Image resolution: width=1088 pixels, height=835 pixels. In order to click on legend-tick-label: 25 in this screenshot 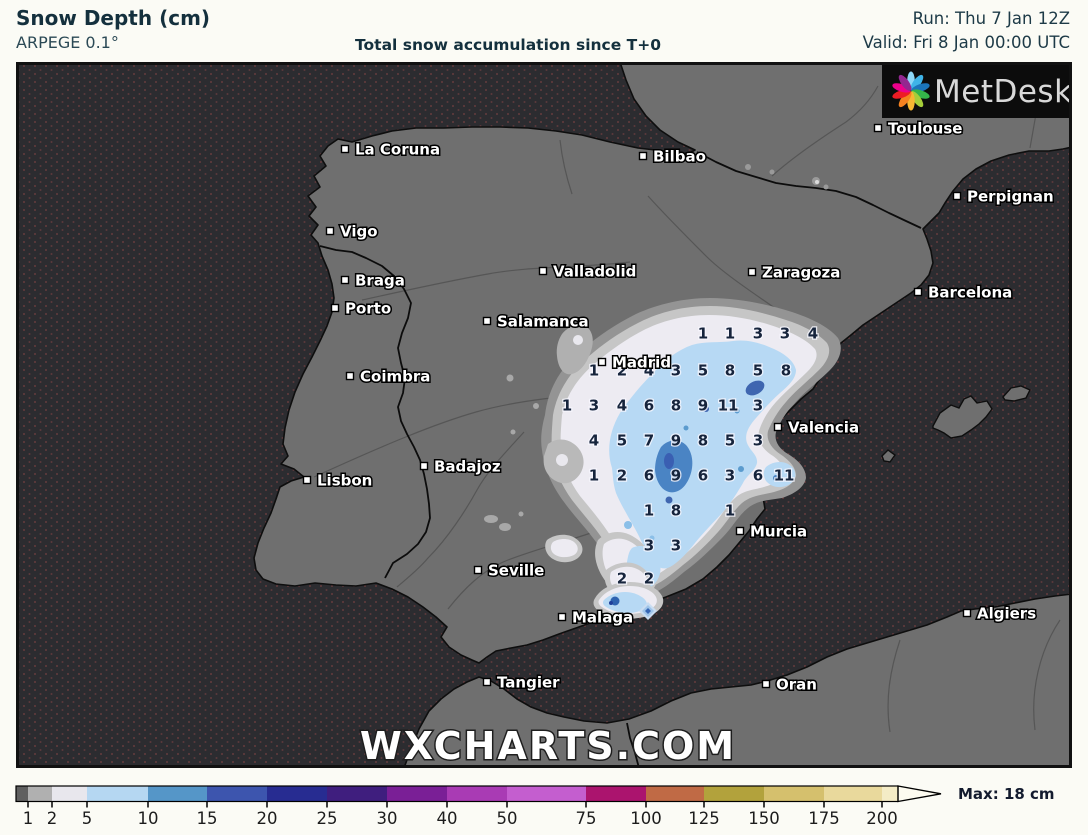, I will do `click(327, 818)`.